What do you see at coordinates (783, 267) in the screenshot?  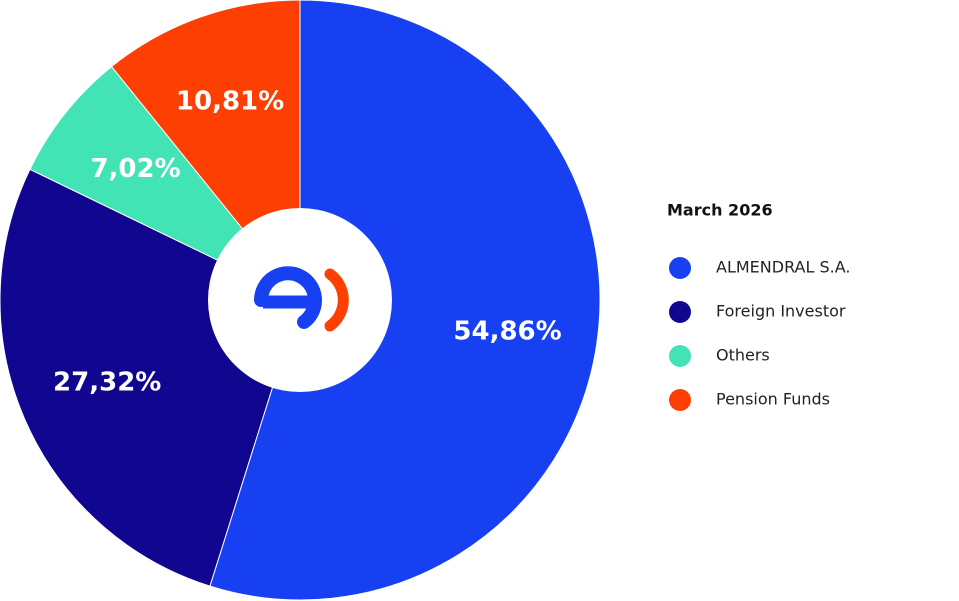 I see `legend-label: ALMENDRAL S.A.` at bounding box center [783, 267].